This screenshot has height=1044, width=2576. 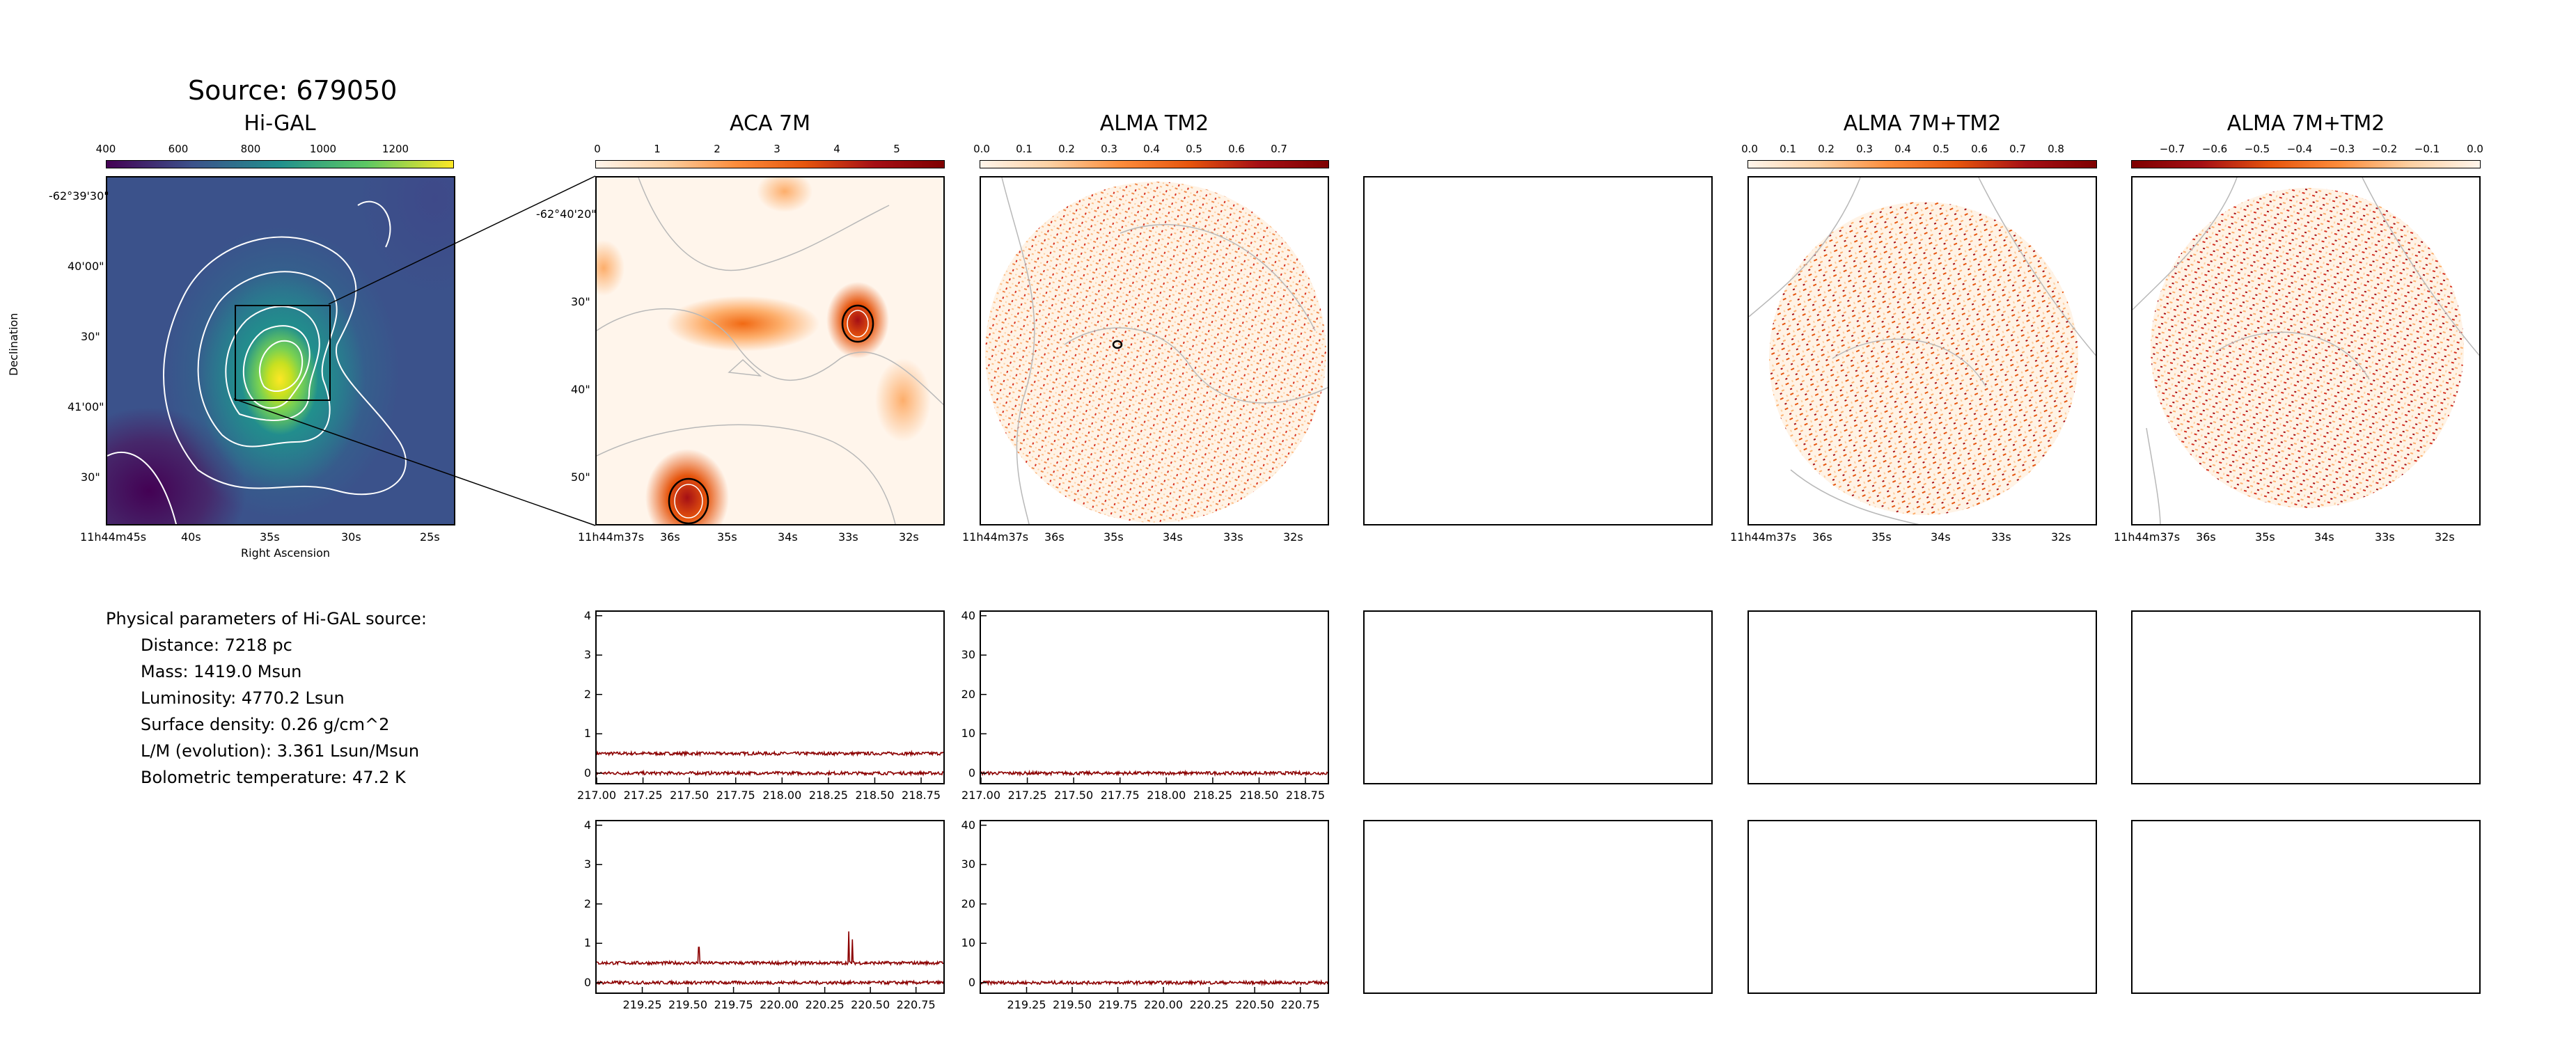 I want to click on tm2-x-tick: 11h44m37s, so click(x=995, y=537).